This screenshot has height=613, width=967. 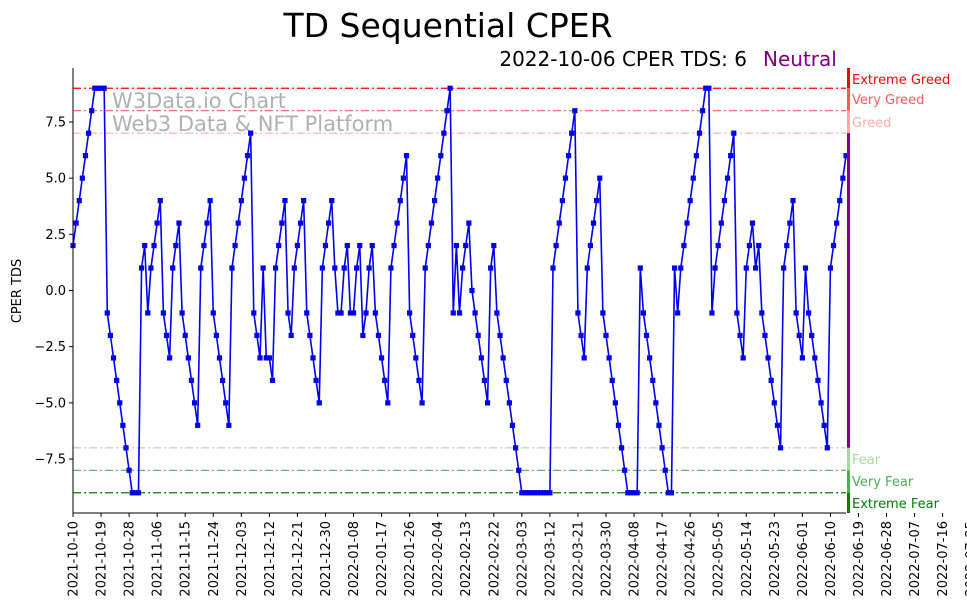 I want to click on chart-subtitle: 2022-10-06 CPER TDS: 6, so click(x=623, y=59).